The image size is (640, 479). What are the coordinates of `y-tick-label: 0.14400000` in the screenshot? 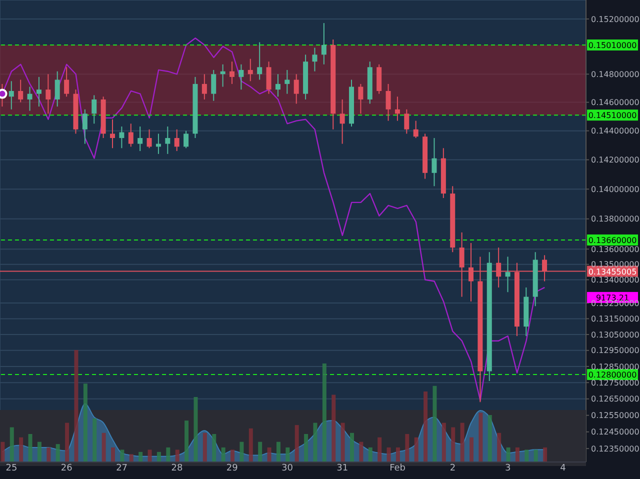 It's located at (615, 131).